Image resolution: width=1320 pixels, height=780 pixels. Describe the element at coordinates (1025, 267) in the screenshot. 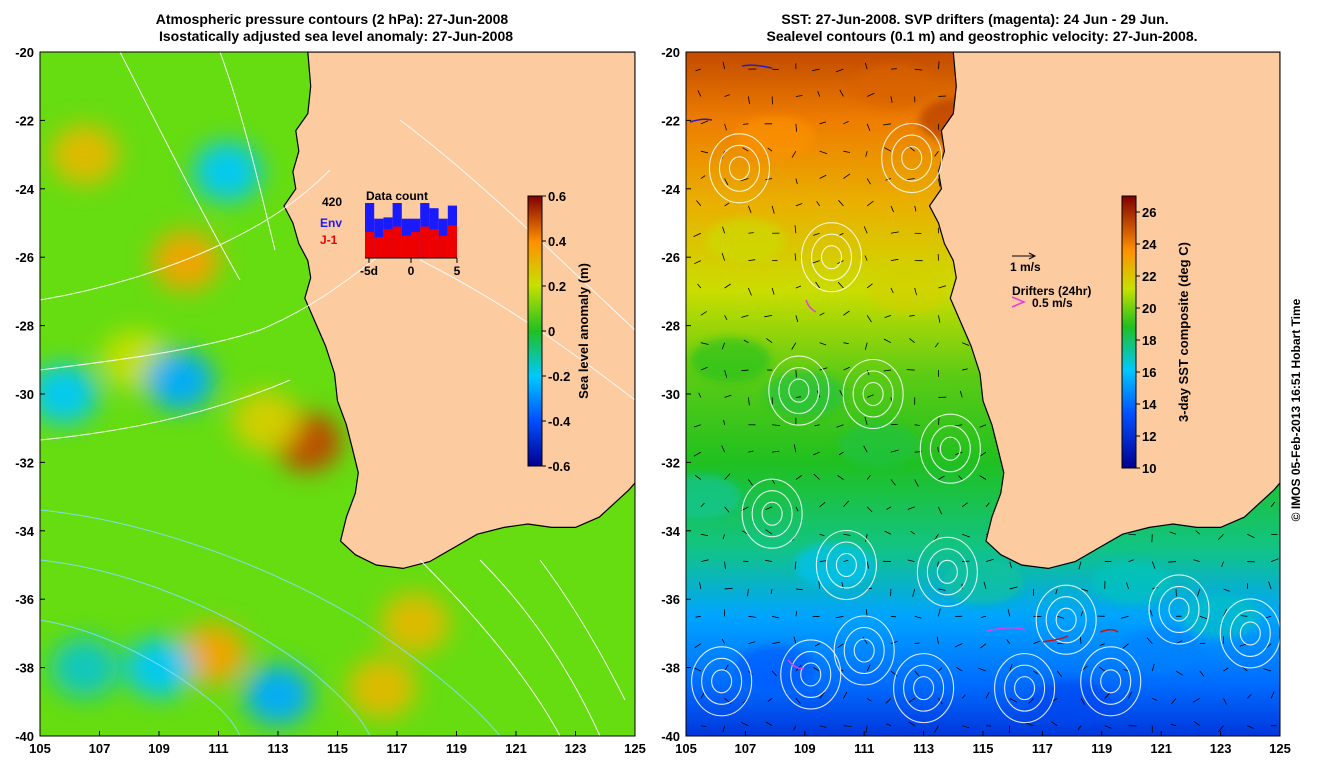

I see `velocity-scale-label: 1 m/s` at that location.